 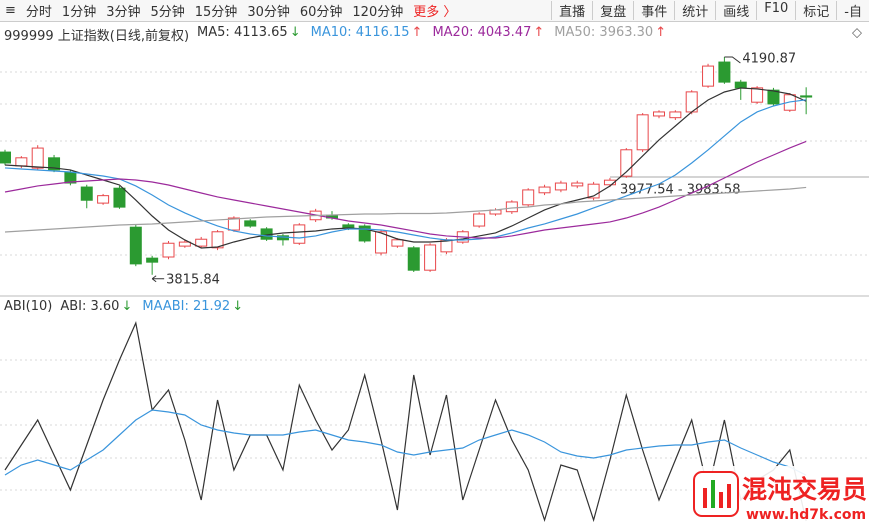 I want to click on legend-entry: MA10: 4116.15, so click(x=360, y=32).